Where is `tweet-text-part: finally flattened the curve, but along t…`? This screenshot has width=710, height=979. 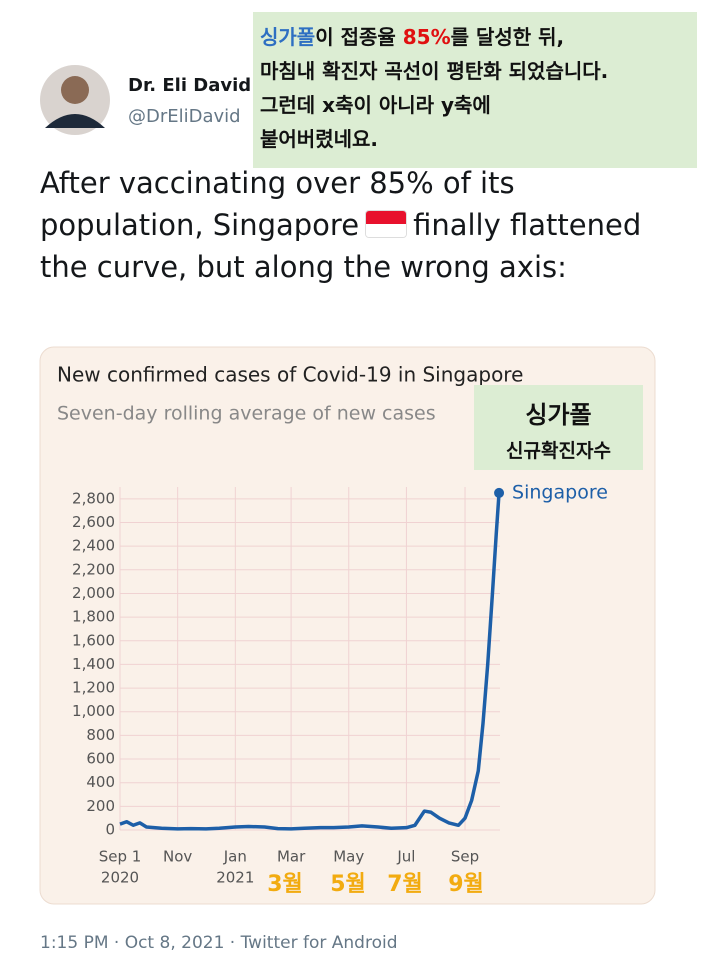 tweet-text-part: finally flattened the curve, but along t… is located at coordinates (341, 246).